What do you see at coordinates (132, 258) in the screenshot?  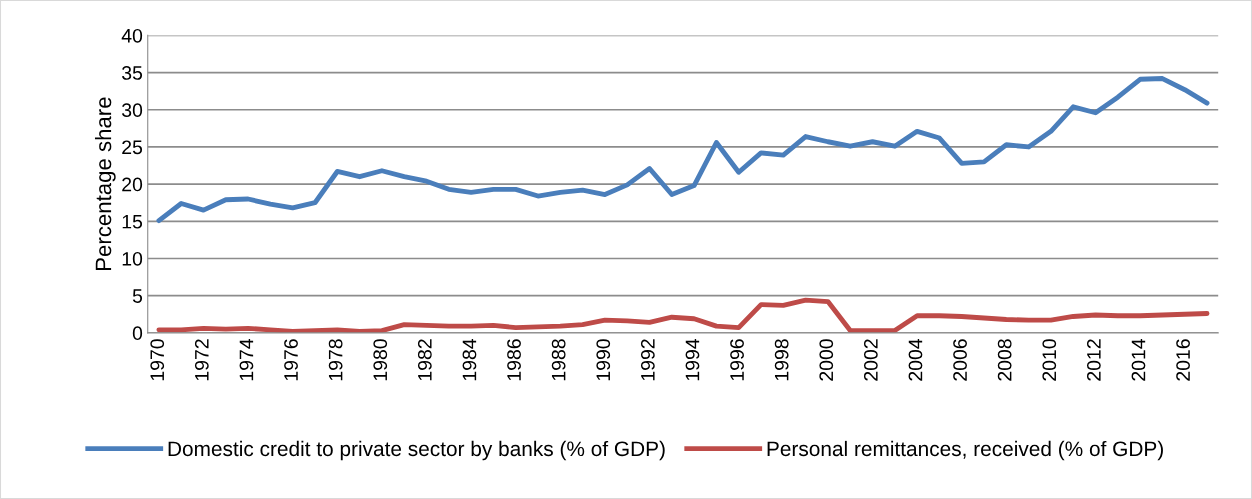 I see `y-tick-label: 10` at bounding box center [132, 258].